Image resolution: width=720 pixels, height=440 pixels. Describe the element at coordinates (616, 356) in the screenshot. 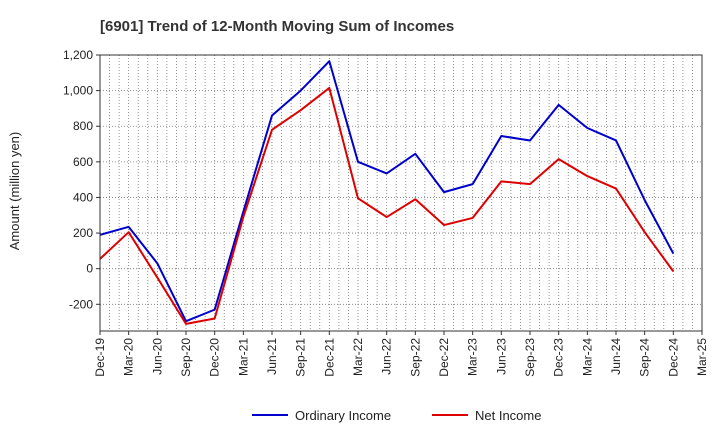

I see `x-tick-label: Jun-24` at that location.